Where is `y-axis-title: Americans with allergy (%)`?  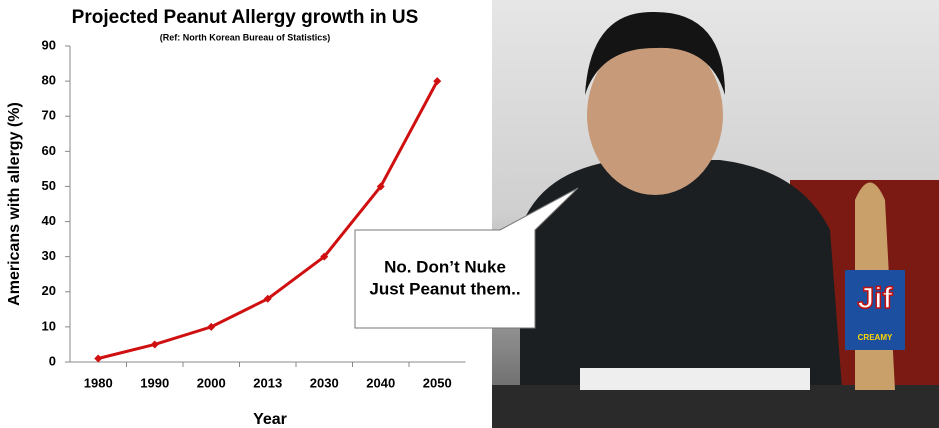 y-axis-title: Americans with allergy (%) is located at coordinates (14, 204).